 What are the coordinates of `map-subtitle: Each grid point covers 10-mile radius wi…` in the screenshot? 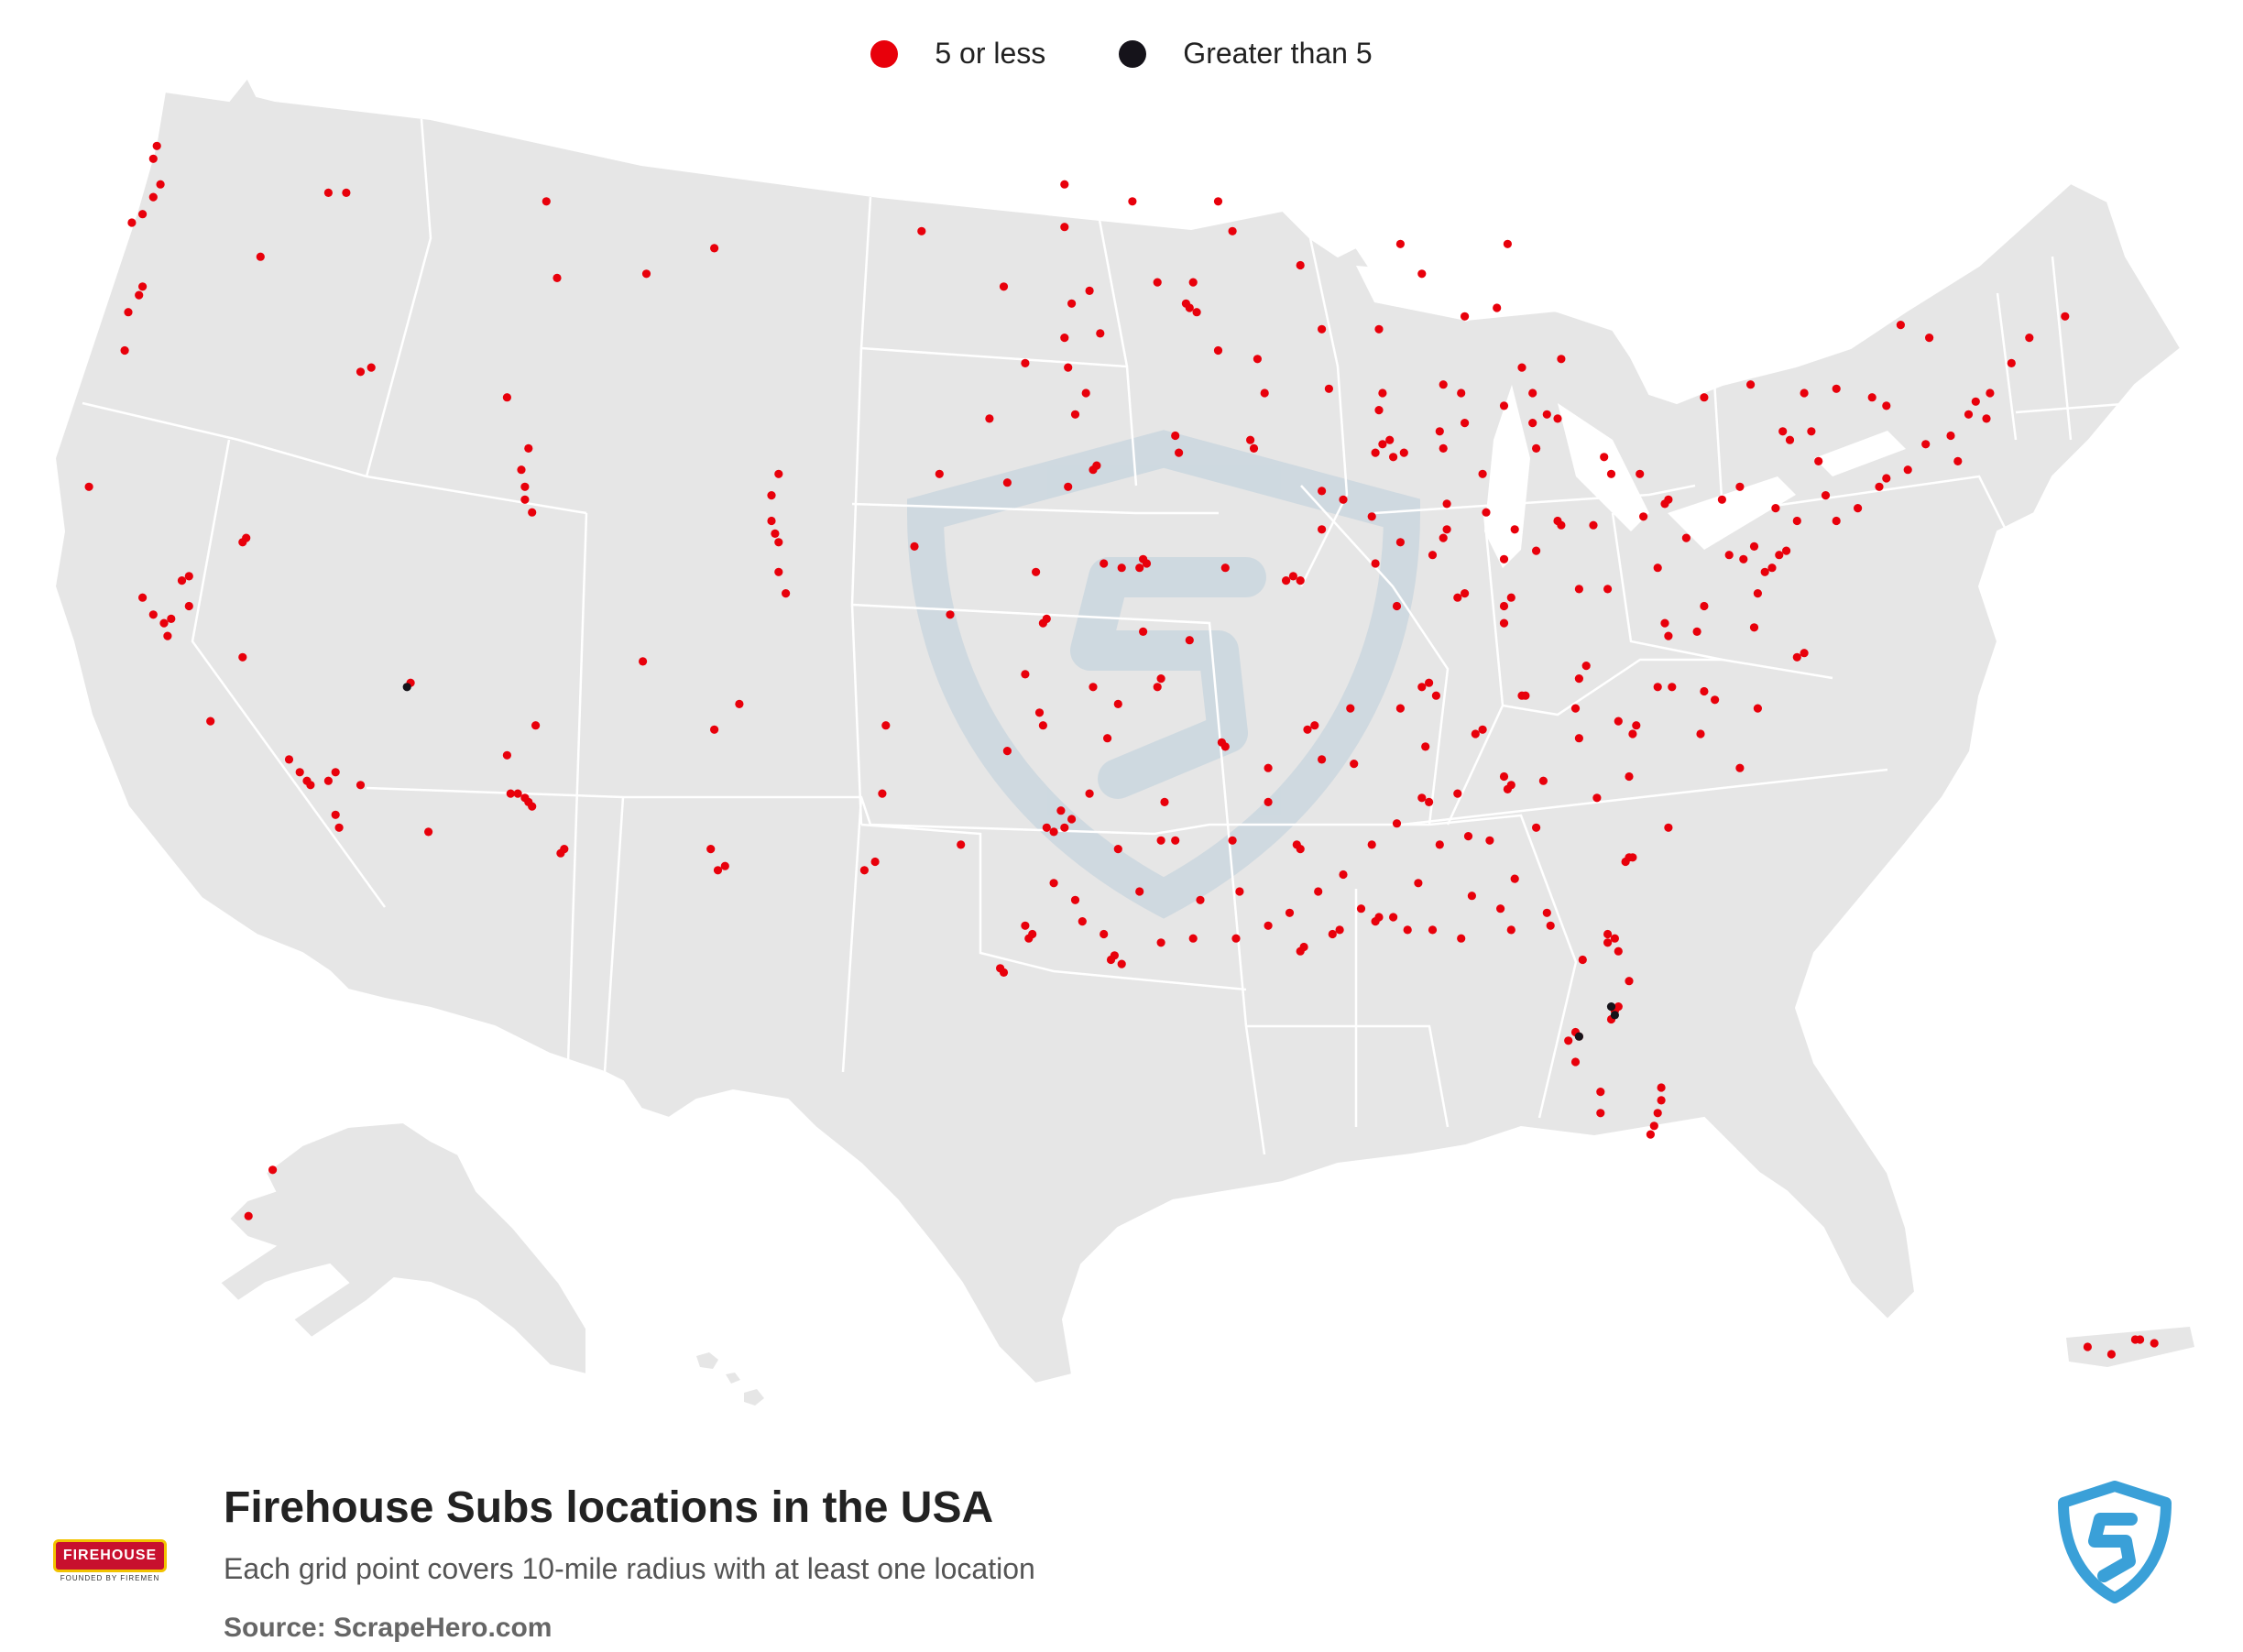 It's located at (629, 1568).